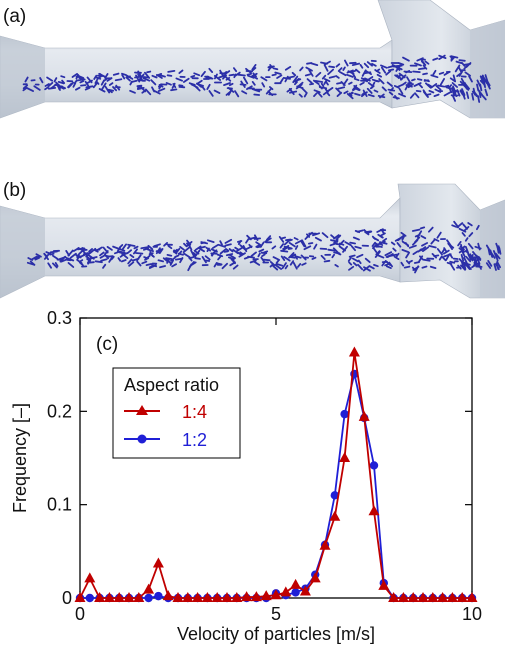 Image resolution: width=505 pixels, height=647 pixels. I want to click on legend-label-1-2: 1:2, so click(194, 440).